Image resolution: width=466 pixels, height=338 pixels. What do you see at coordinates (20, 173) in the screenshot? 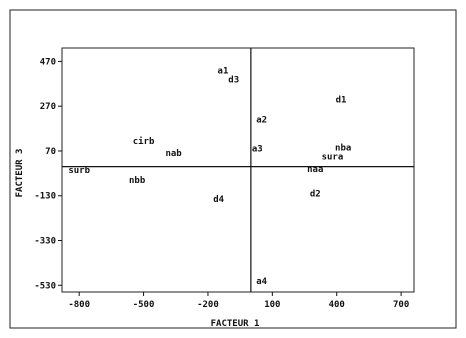
I see `y-axis-label: FACTEUR 3` at bounding box center [20, 173].